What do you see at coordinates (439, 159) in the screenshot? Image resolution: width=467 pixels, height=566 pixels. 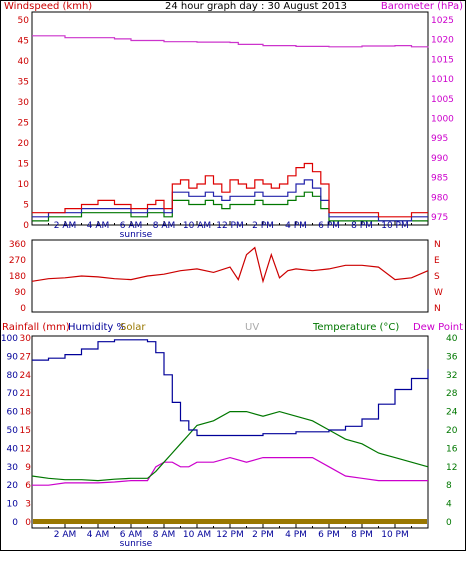 I see `barometer-tick-label: 990` at bounding box center [439, 159].